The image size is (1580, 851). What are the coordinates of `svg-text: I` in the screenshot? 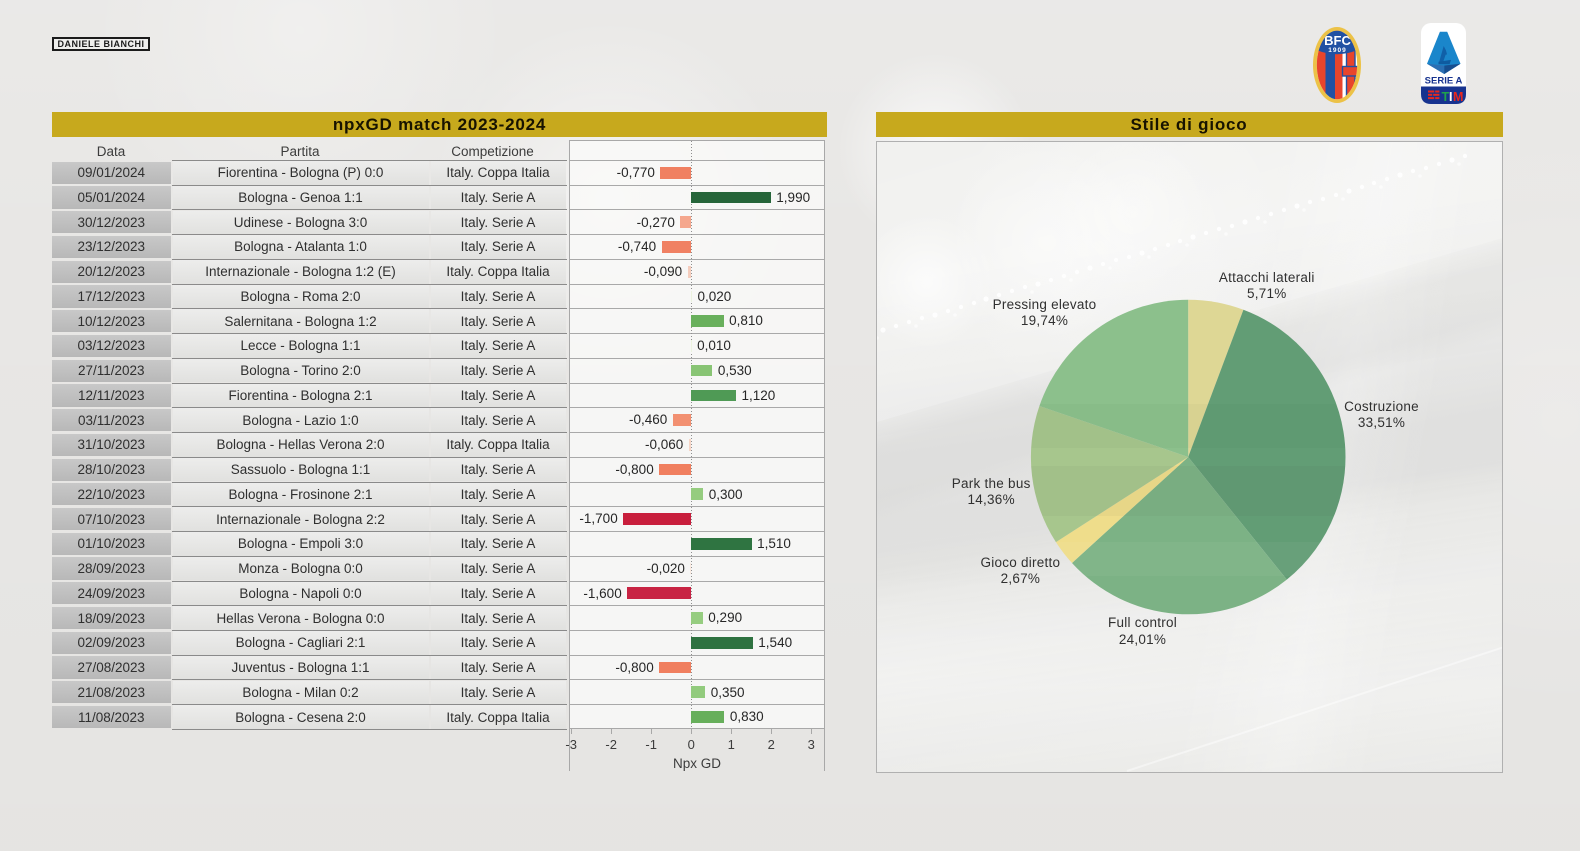 It's located at (1450, 97).